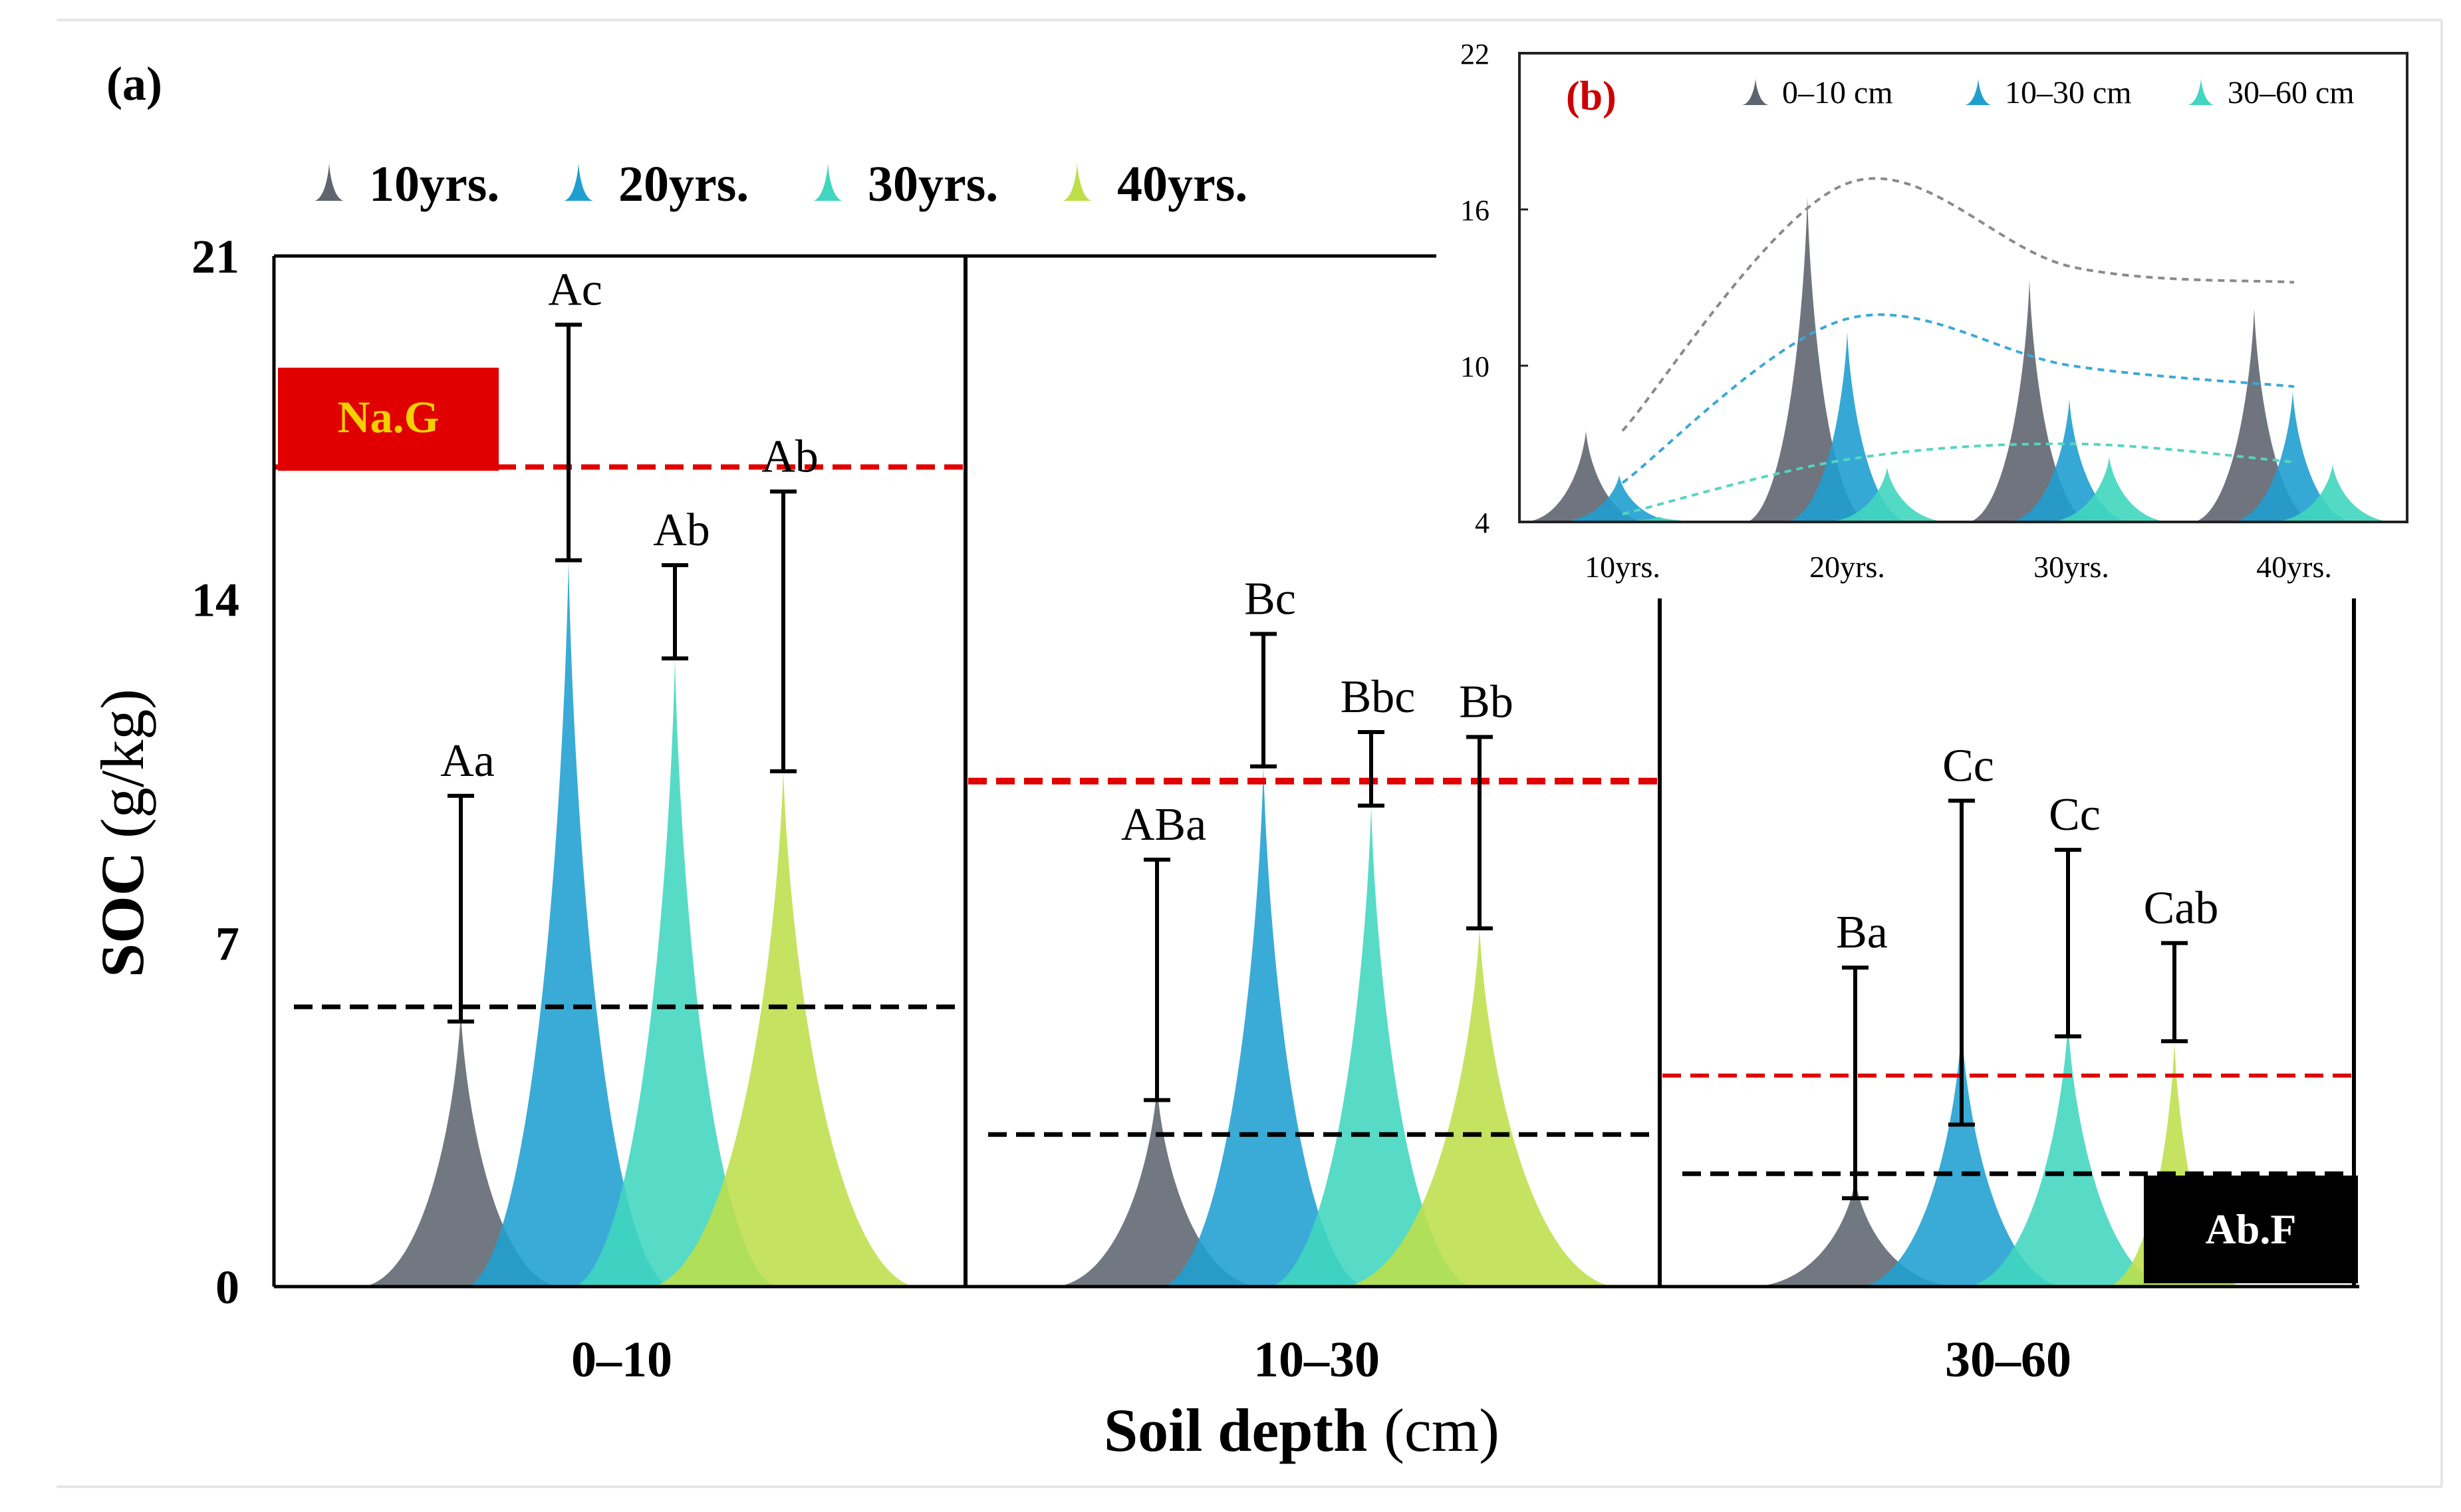 The width and height of the screenshot is (2461, 1512). What do you see at coordinates (216, 600) in the screenshot?
I see `a-y-tick-label: 14` at bounding box center [216, 600].